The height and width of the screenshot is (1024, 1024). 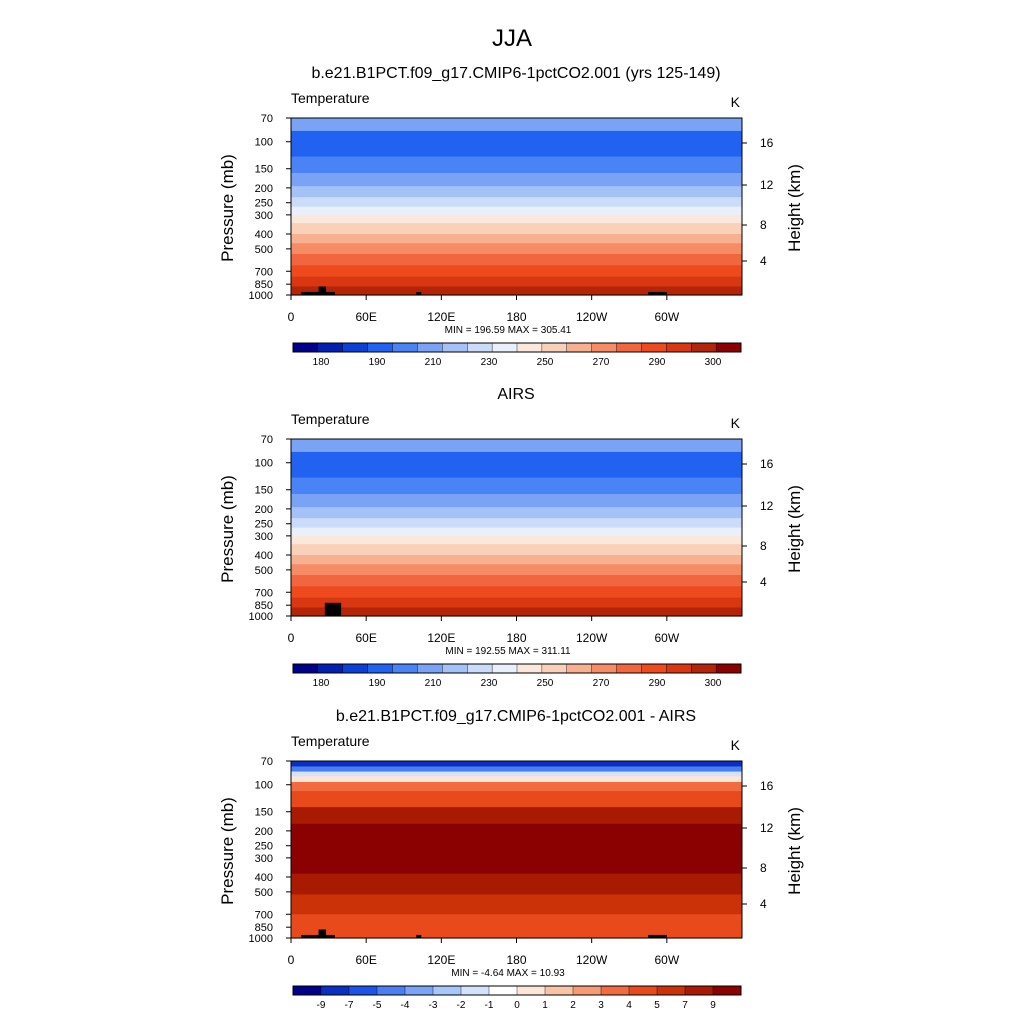 What do you see at coordinates (264, 216) in the screenshot?
I see `y-tick-label: 300` at bounding box center [264, 216].